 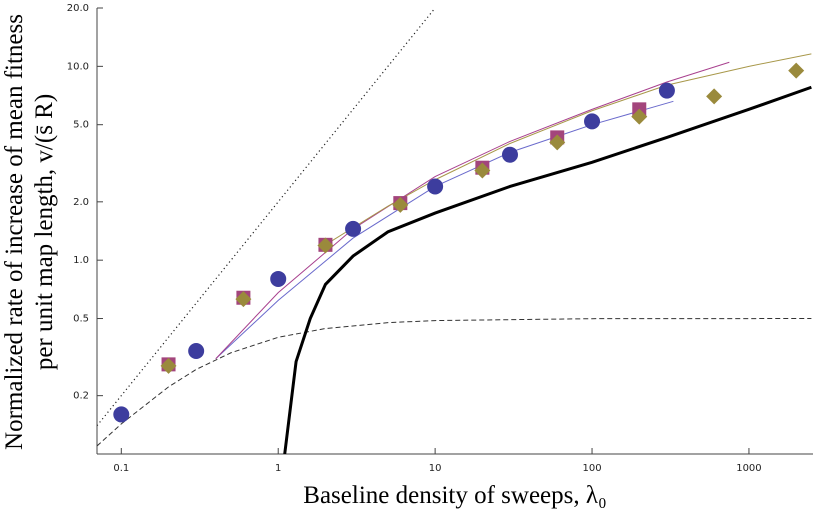 What do you see at coordinates (748, 468) in the screenshot?
I see `x-tick-label: 1000` at bounding box center [748, 468].